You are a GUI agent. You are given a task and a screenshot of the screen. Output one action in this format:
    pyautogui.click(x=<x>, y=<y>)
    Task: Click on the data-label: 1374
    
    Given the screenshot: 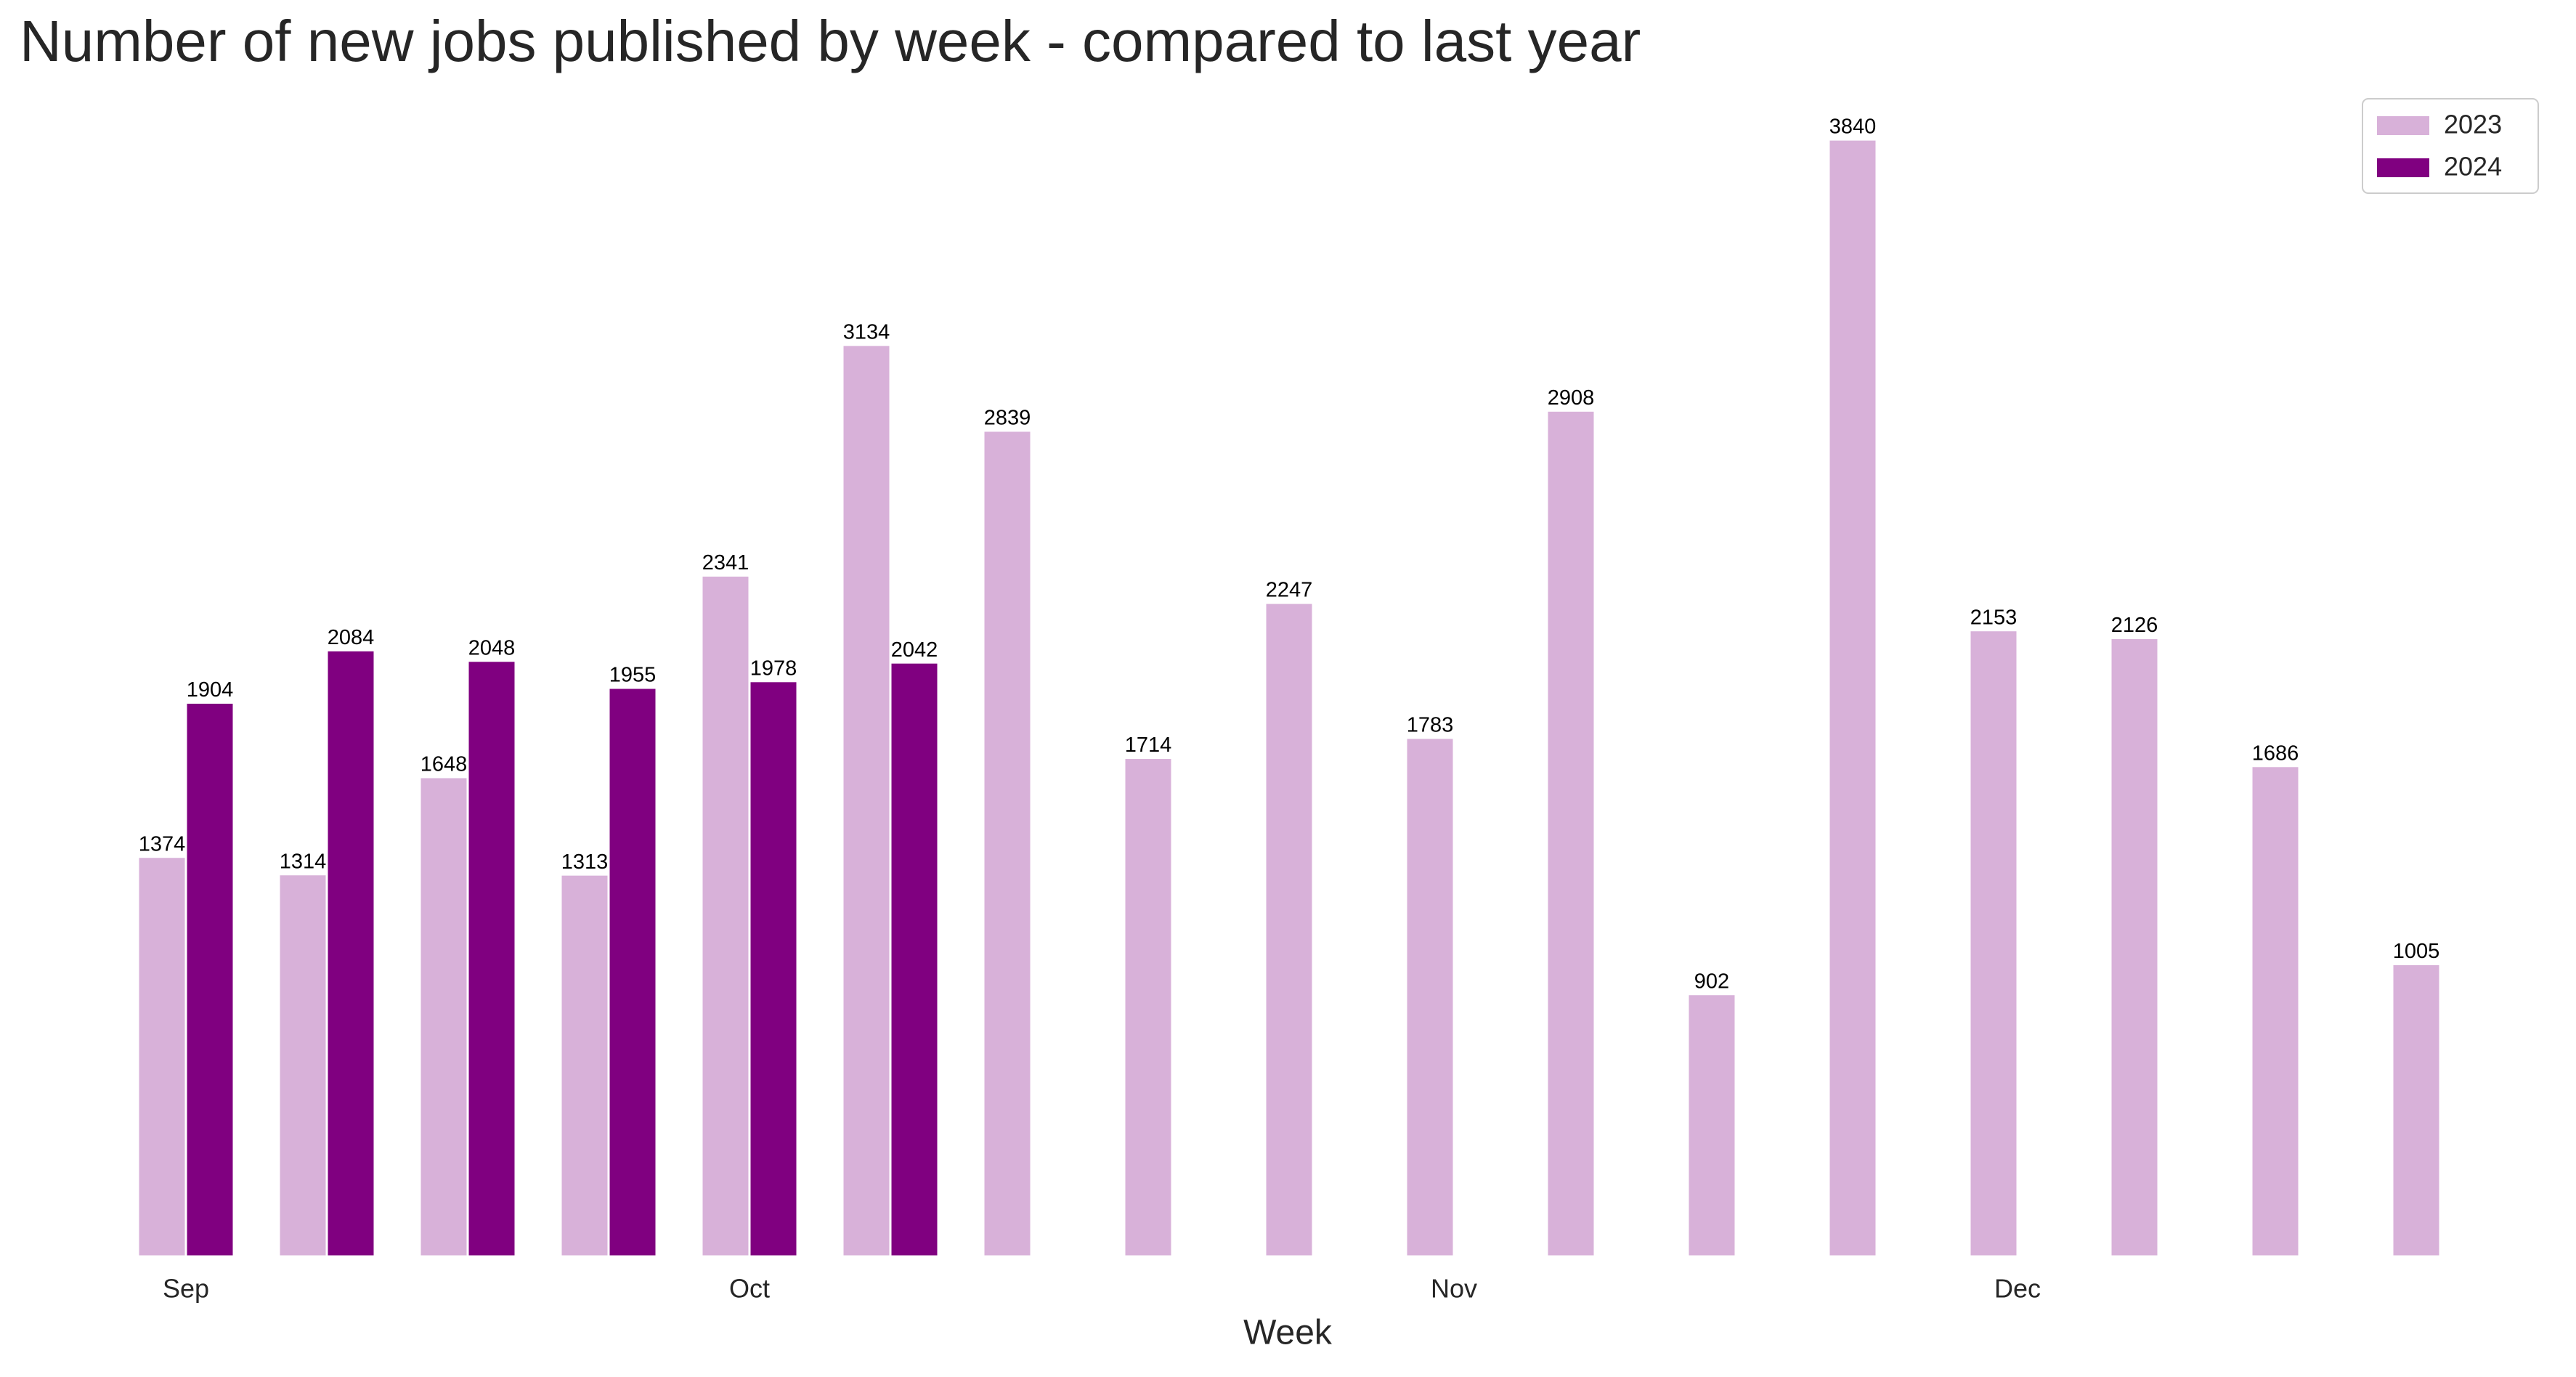 What is the action you would take?
    pyautogui.click(x=162, y=844)
    